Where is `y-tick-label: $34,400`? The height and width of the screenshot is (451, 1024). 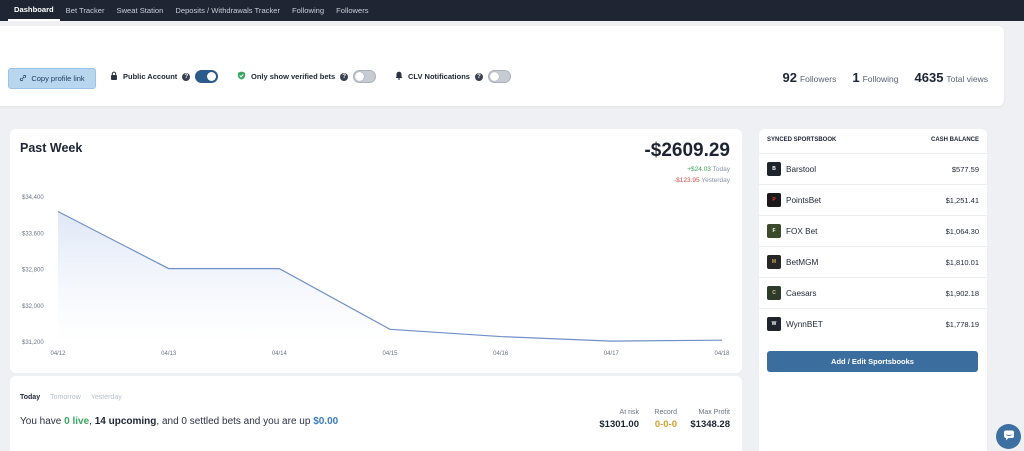 y-tick-label: $34,400 is located at coordinates (33, 198).